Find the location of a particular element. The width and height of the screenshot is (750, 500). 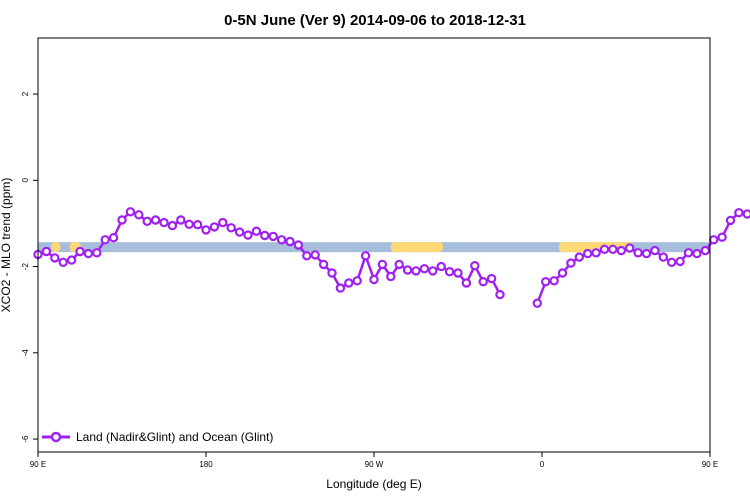

x-tick-label: 180 is located at coordinates (206, 464).